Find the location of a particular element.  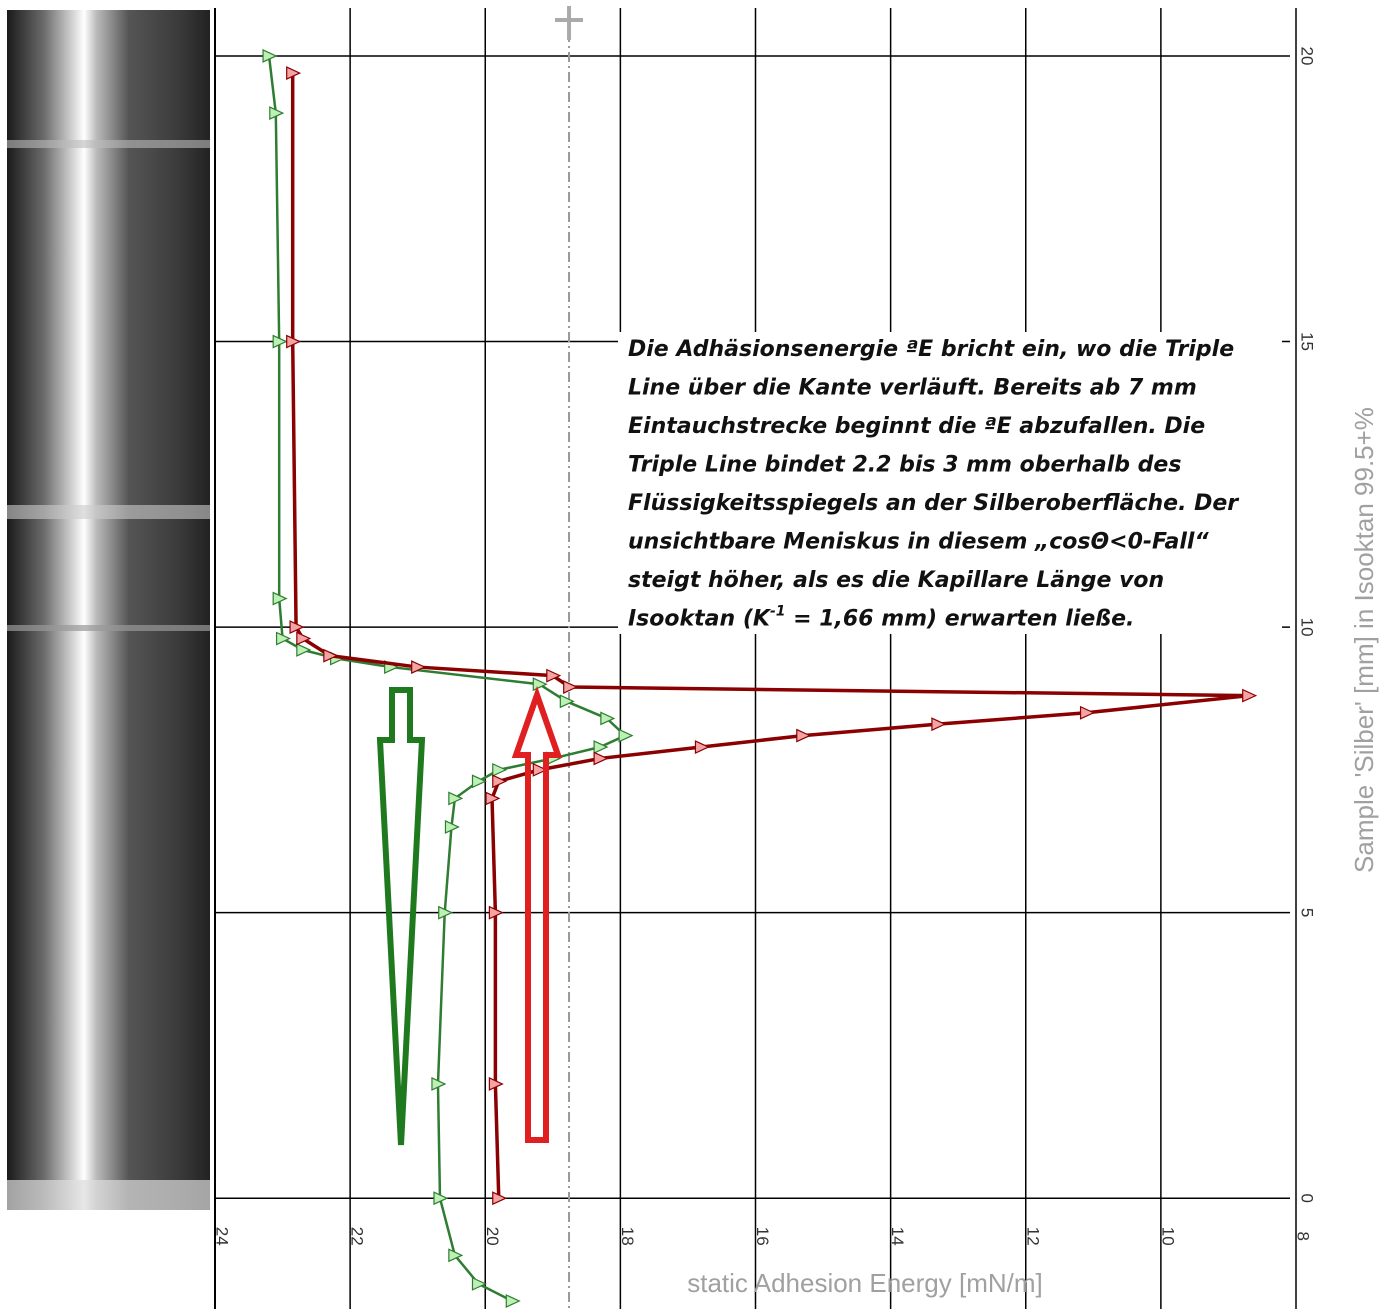

y-tick-label: 5 is located at coordinates (1307, 912).